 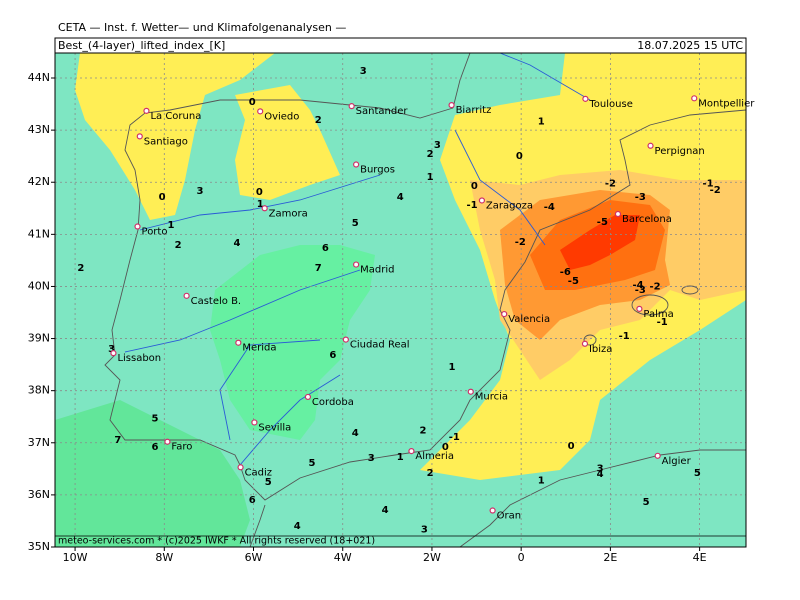 What do you see at coordinates (164, 557) in the screenshot?
I see `lon-label: 8W` at bounding box center [164, 557].